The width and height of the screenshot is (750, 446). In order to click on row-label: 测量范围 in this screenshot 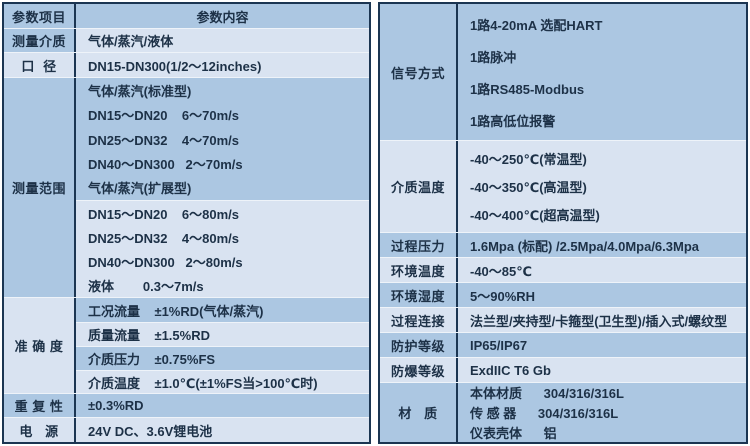, I will do `click(40, 187)`.